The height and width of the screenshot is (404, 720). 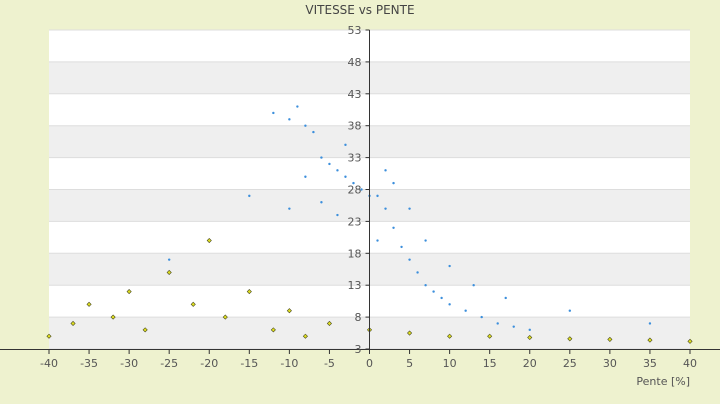 What do you see at coordinates (610, 363) in the screenshot?
I see `x-tick-label: 30` at bounding box center [610, 363].